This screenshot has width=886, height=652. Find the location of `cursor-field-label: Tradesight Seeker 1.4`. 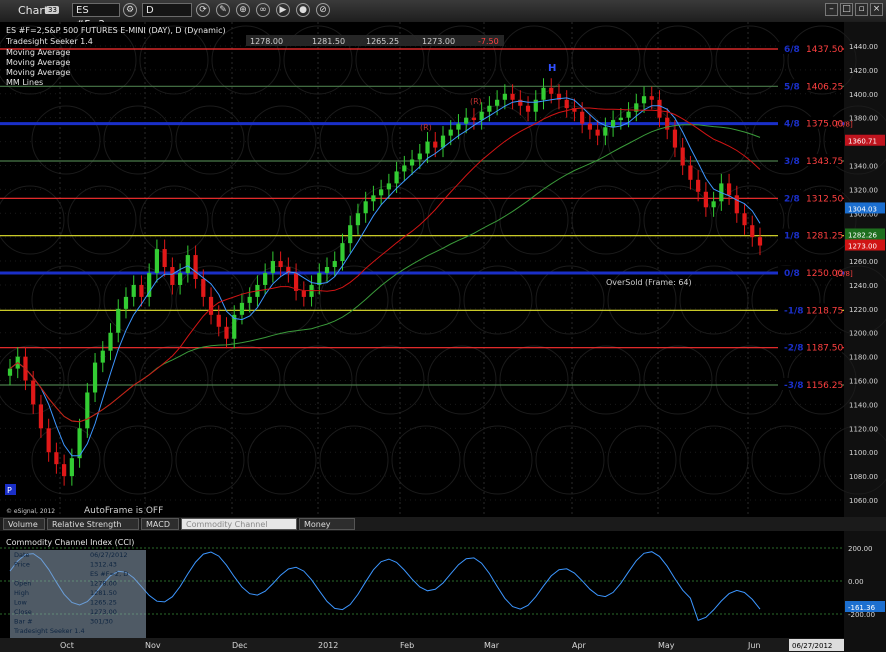

cursor-field-label: Tradesight Seeker 1.4 is located at coordinates (49, 631).